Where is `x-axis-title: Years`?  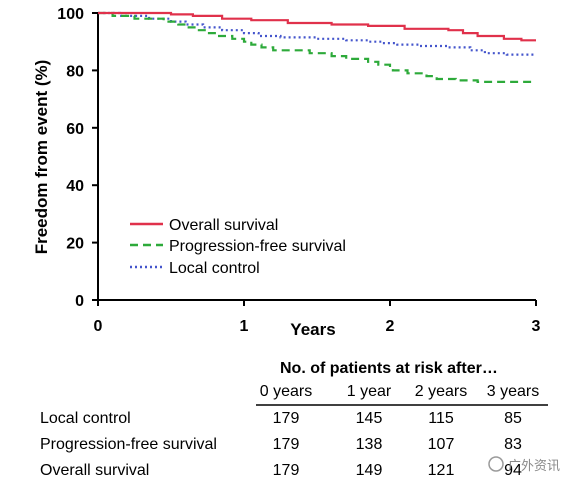
x-axis-title: Years is located at coordinates (312, 329).